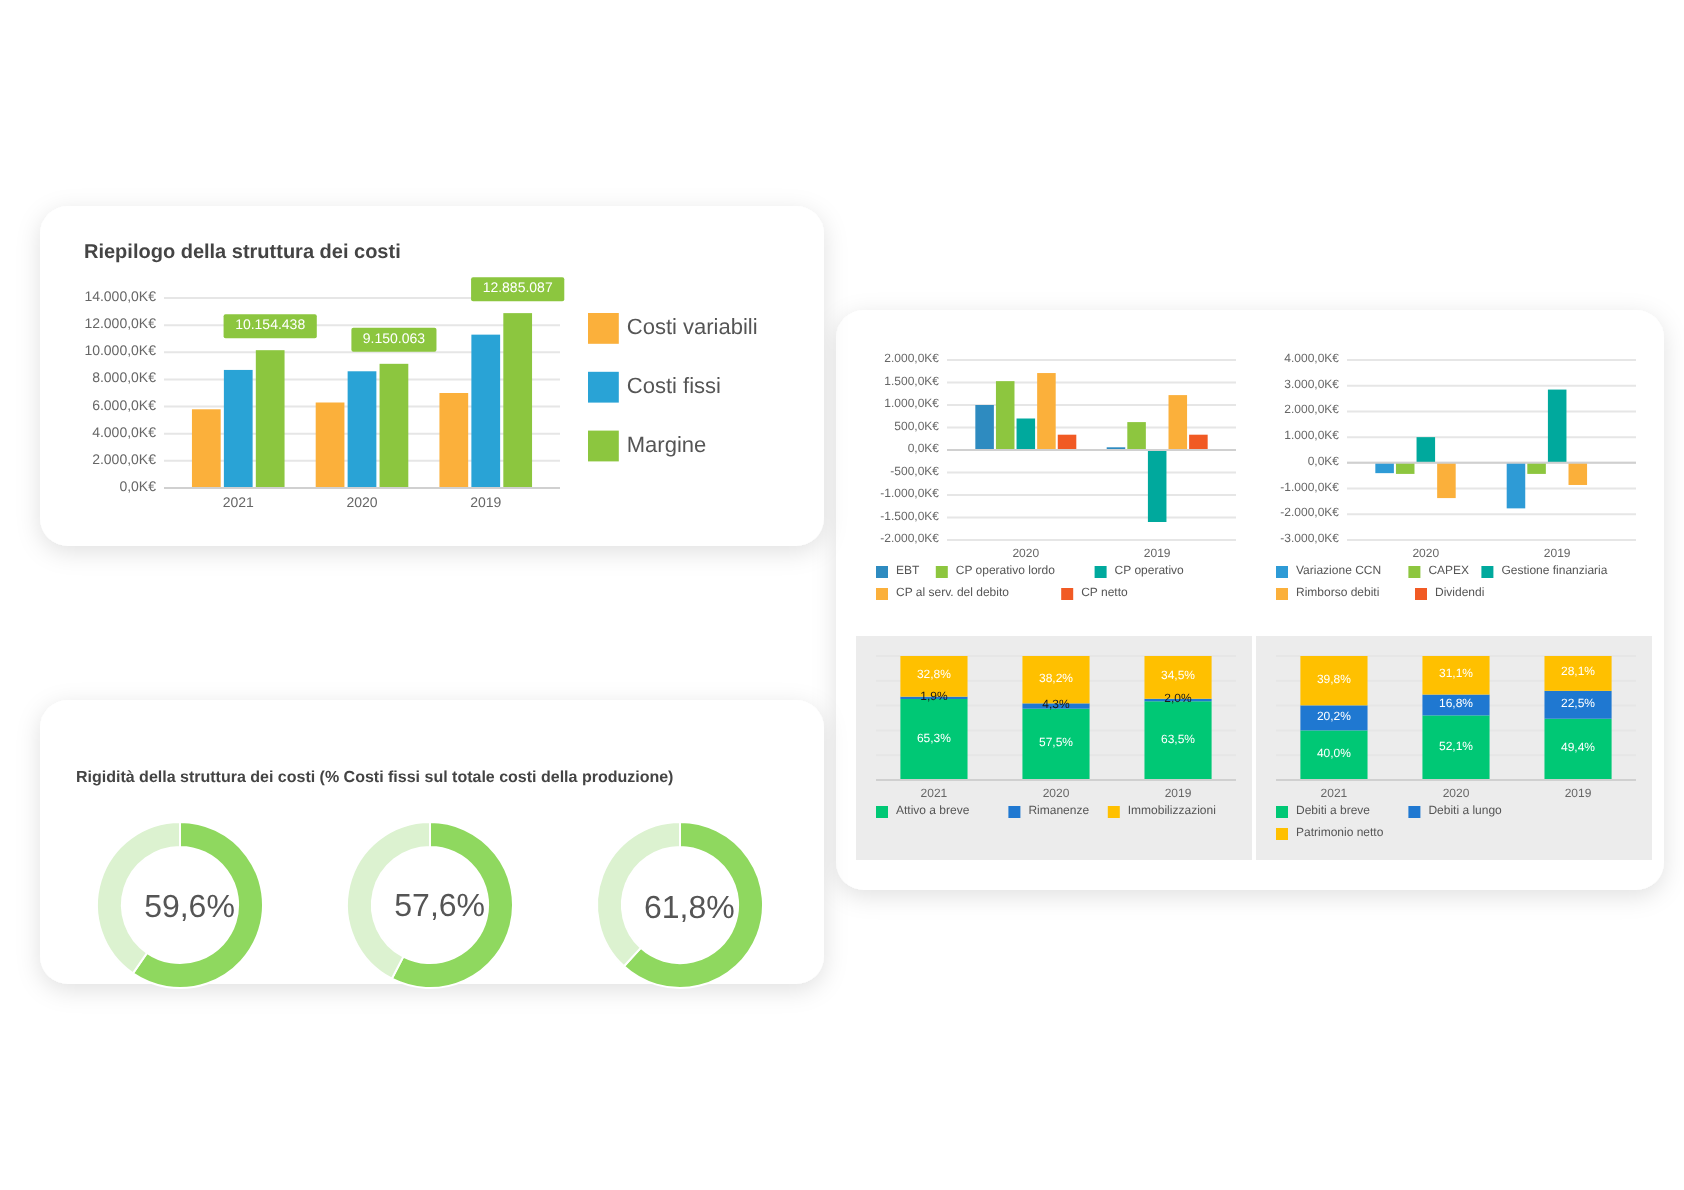 The height and width of the screenshot is (1190, 1684). I want to click on legend-label: Costi variabili, so click(692, 328).